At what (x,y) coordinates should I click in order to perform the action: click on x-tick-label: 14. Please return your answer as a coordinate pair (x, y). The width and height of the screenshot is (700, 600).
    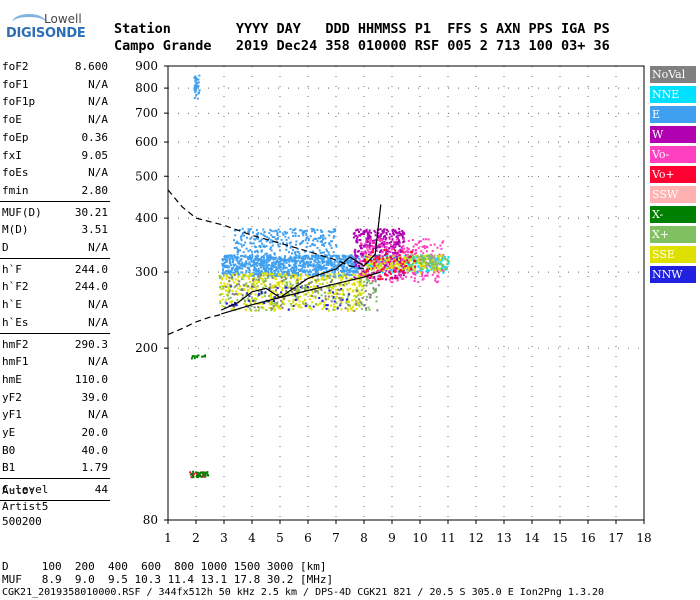
    Looking at the image, I should click on (532, 538).